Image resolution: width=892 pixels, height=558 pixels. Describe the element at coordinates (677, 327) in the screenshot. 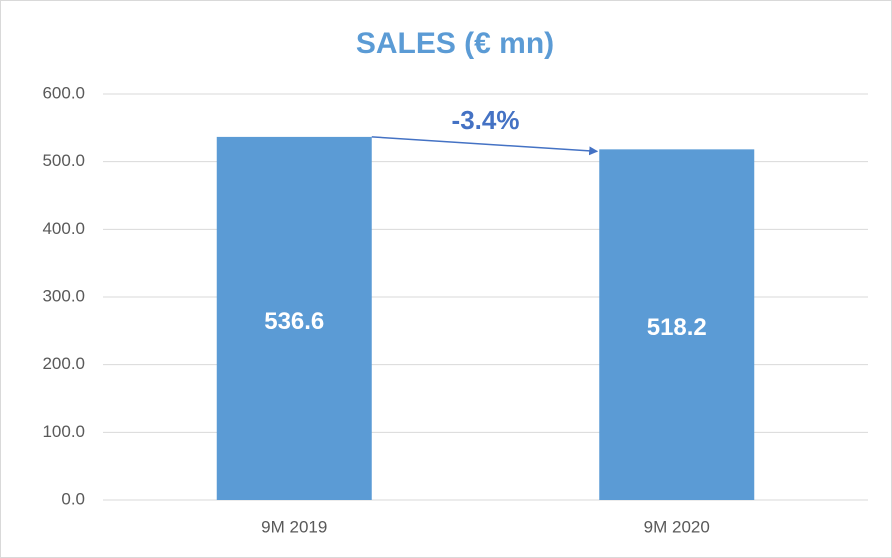

I see `data-label: 518.2` at that location.